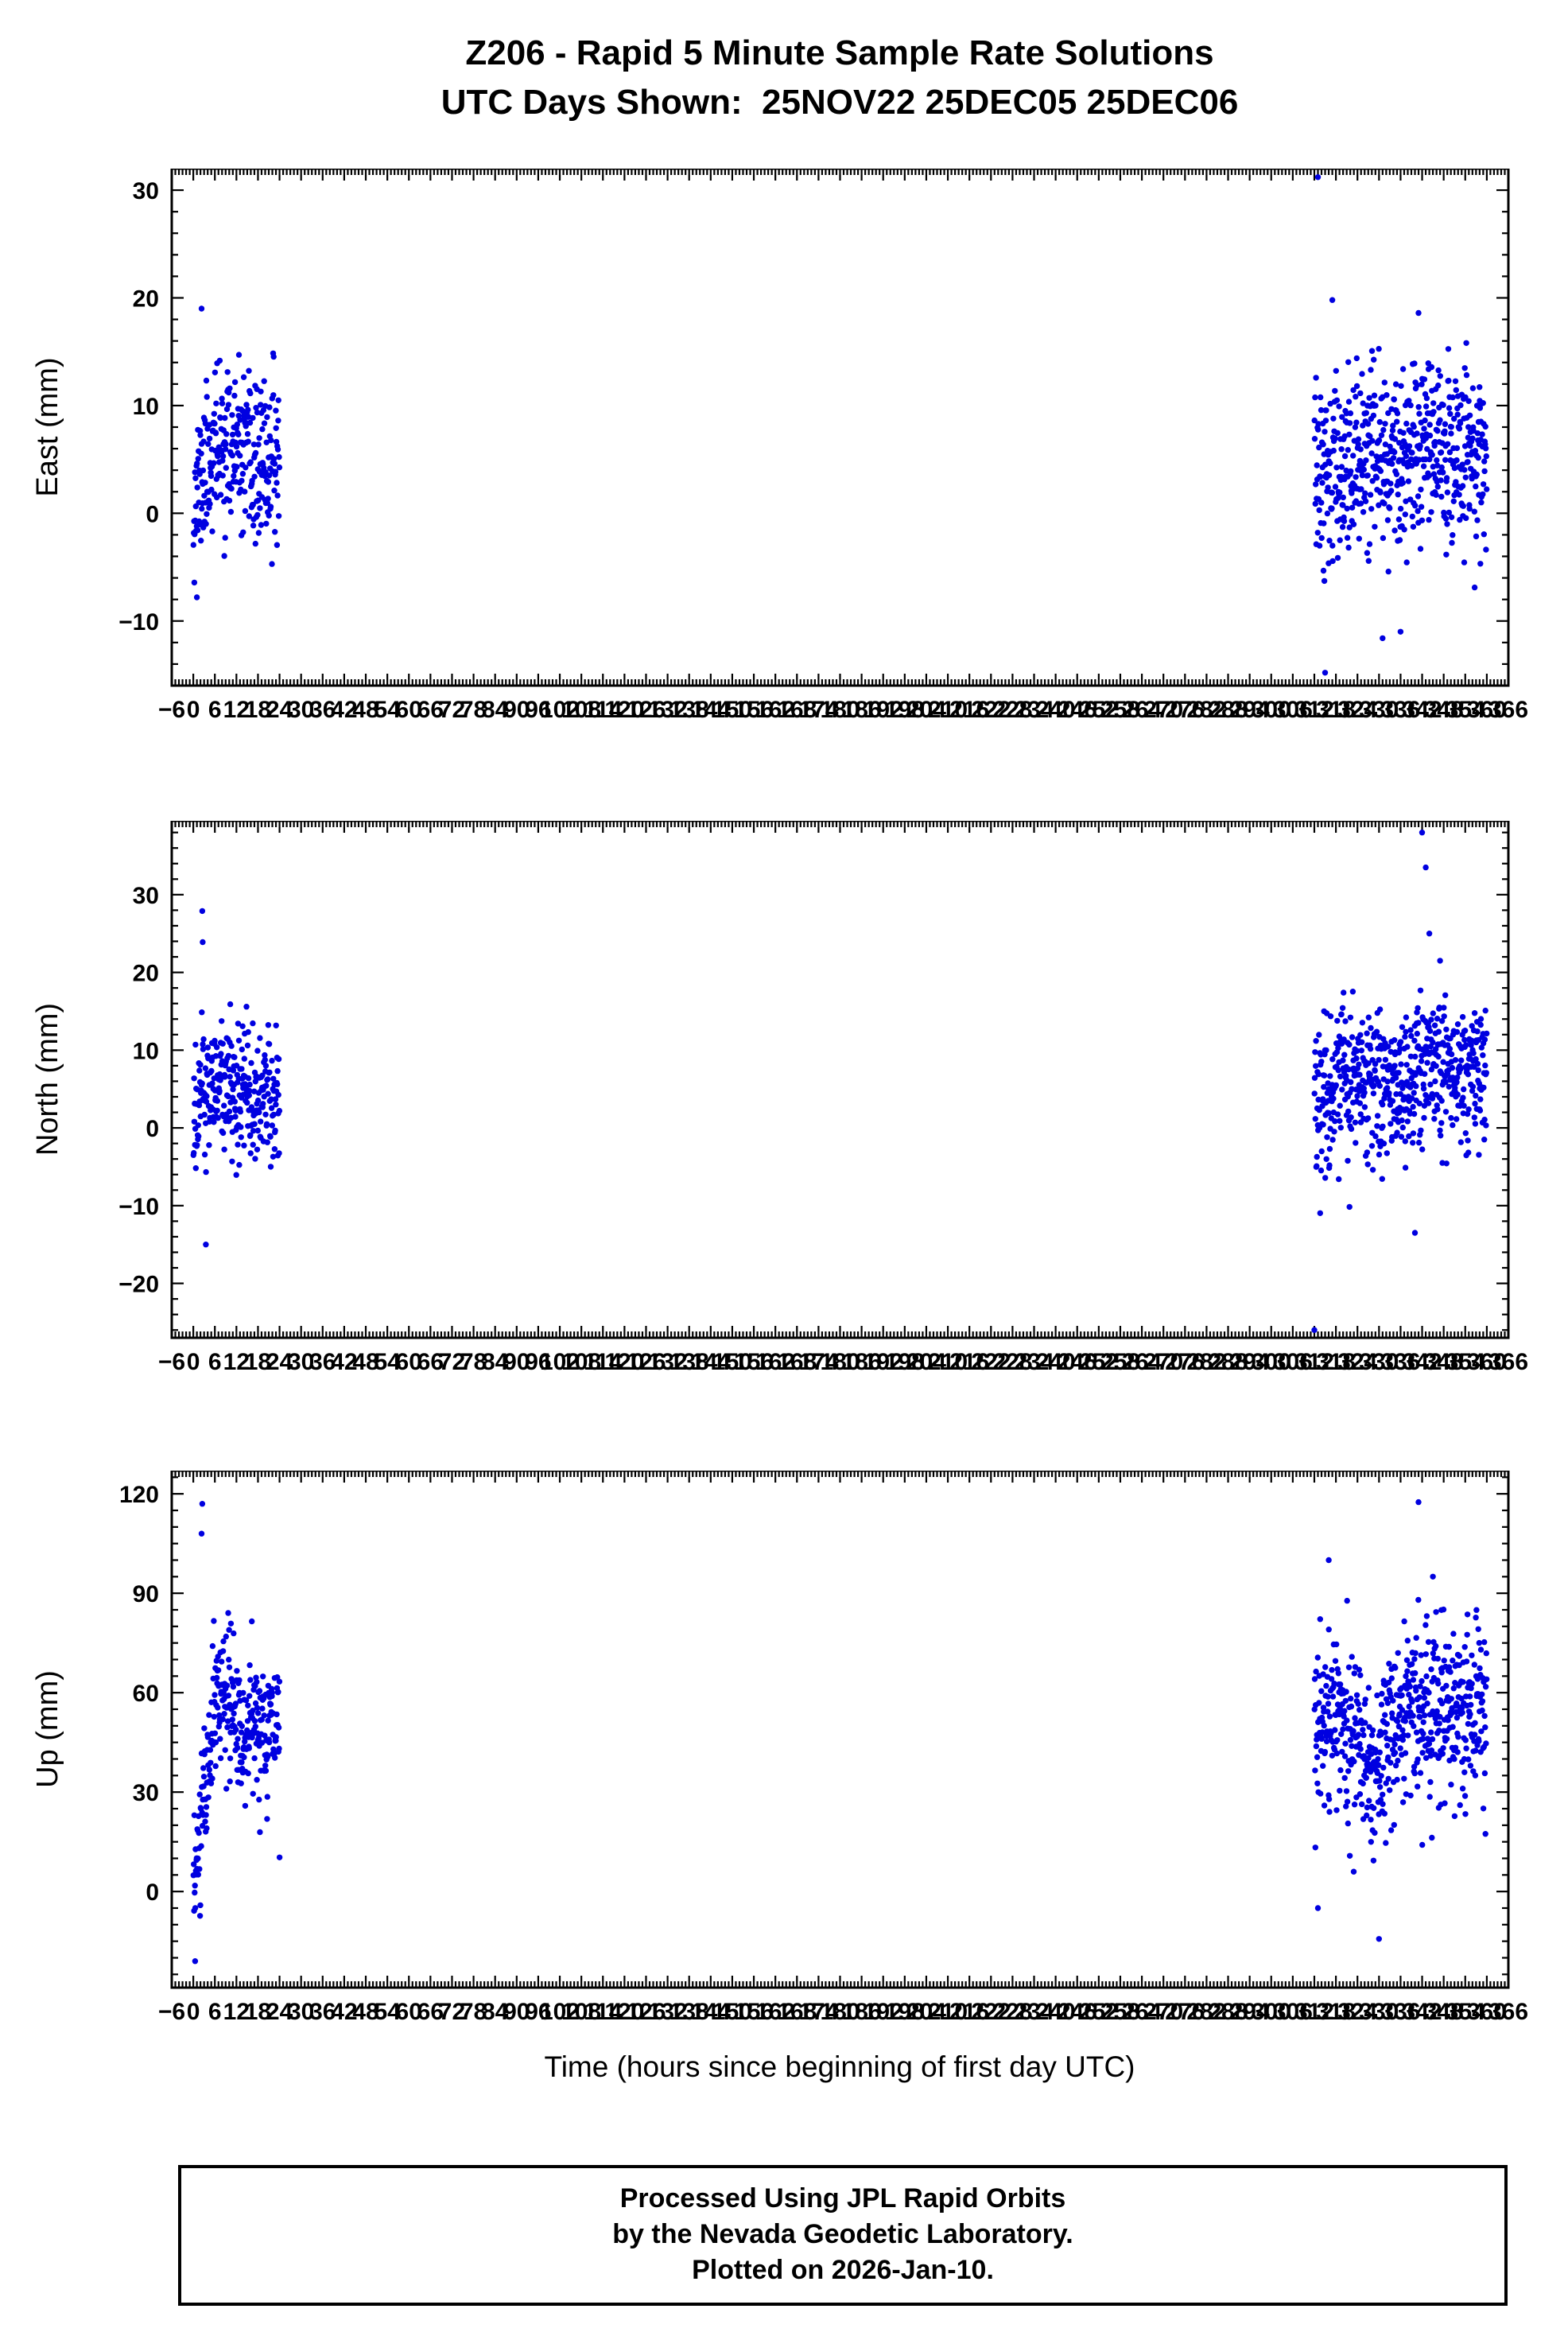 This screenshot has width=1568, height=2336. What do you see at coordinates (538, 710) in the screenshot?
I see `svg-text: 96` at bounding box center [538, 710].